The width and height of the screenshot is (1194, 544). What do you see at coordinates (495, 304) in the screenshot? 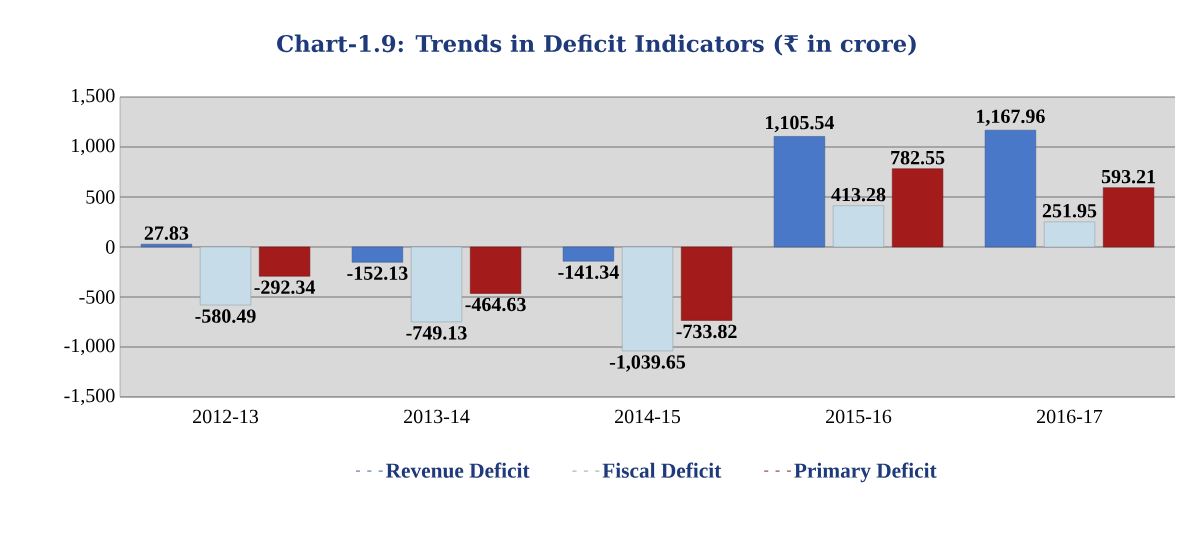
I see `data-label: -464.63` at bounding box center [495, 304].